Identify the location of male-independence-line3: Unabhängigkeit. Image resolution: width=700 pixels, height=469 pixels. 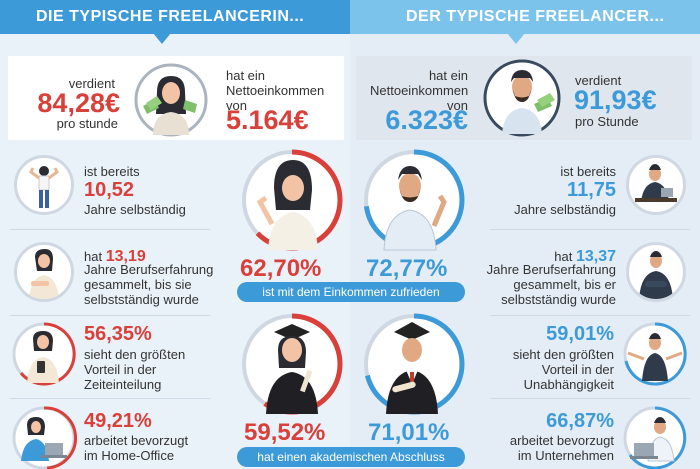
(568, 384).